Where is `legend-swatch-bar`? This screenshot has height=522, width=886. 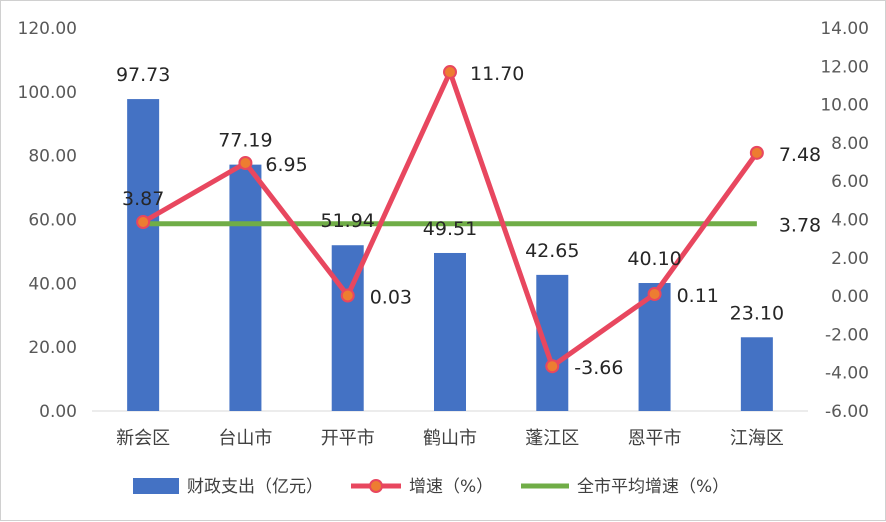
legend-swatch-bar is located at coordinates (156, 486).